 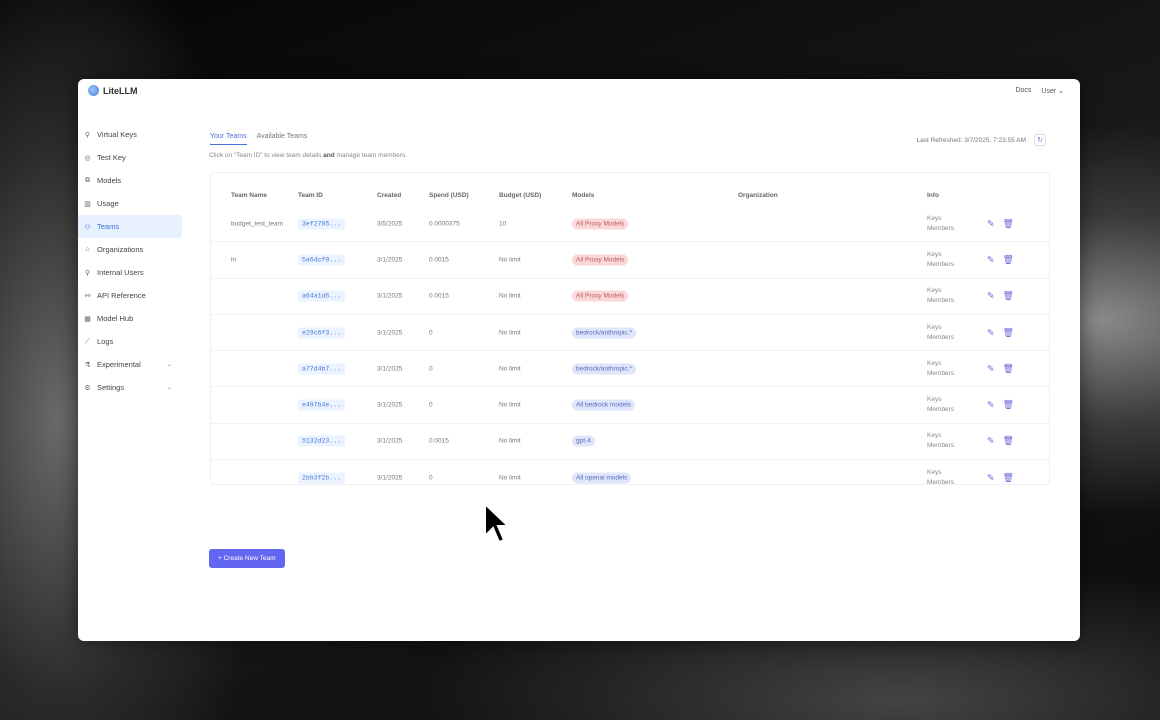 I want to click on column-header: Team ID, so click(x=310, y=195).